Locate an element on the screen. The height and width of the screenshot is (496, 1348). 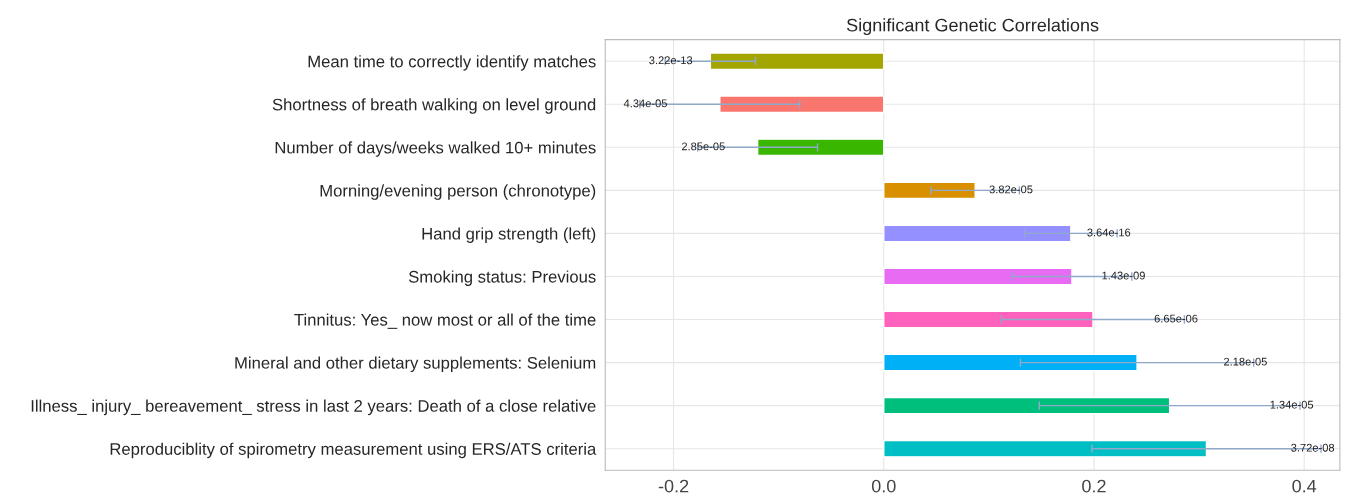
annotation: 2.85e-05 is located at coordinates (703, 146).